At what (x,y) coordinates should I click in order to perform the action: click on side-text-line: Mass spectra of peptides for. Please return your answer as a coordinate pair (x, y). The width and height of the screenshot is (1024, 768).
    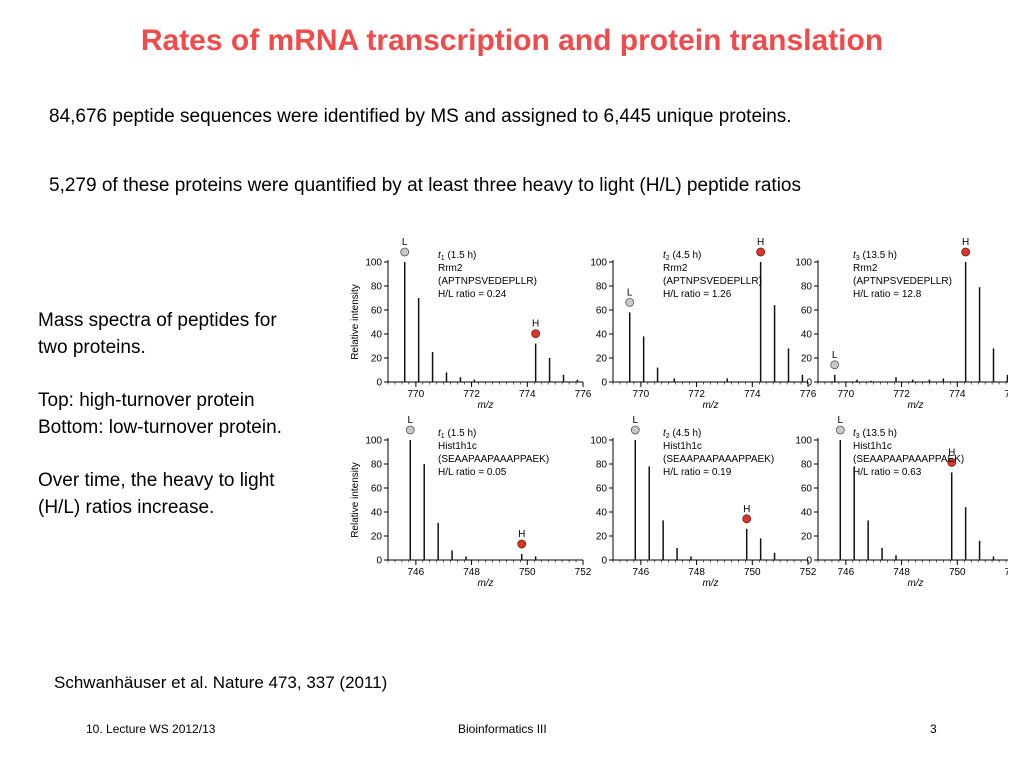
    Looking at the image, I should click on (157, 320).